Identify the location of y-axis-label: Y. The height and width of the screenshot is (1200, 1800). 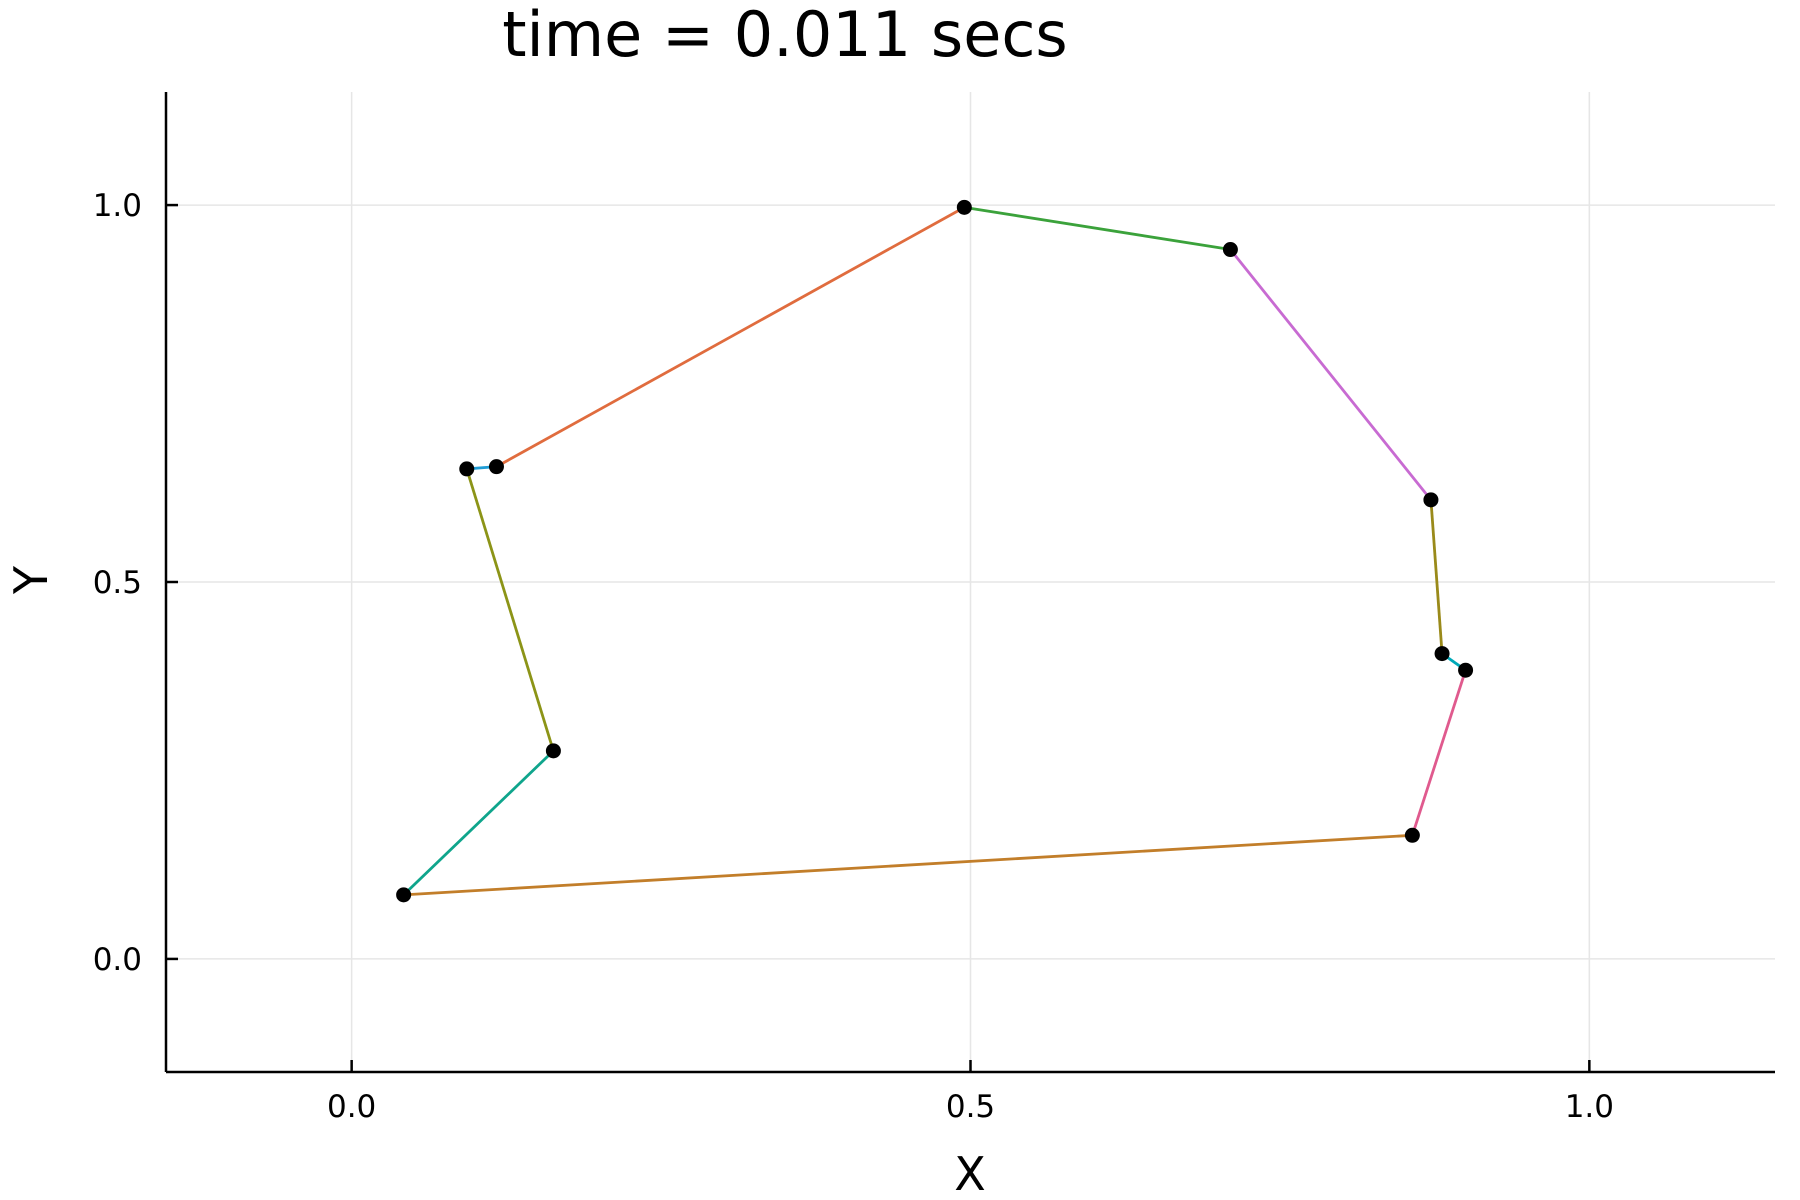
(31, 580).